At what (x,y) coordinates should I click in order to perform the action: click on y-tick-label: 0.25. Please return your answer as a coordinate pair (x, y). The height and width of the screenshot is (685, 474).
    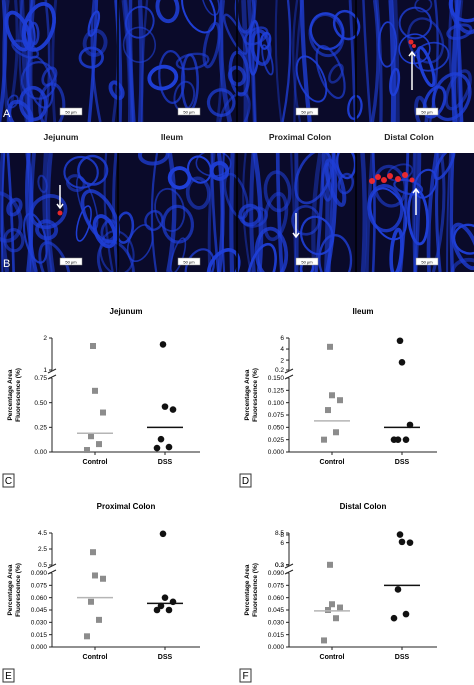
    Looking at the image, I should click on (40, 428).